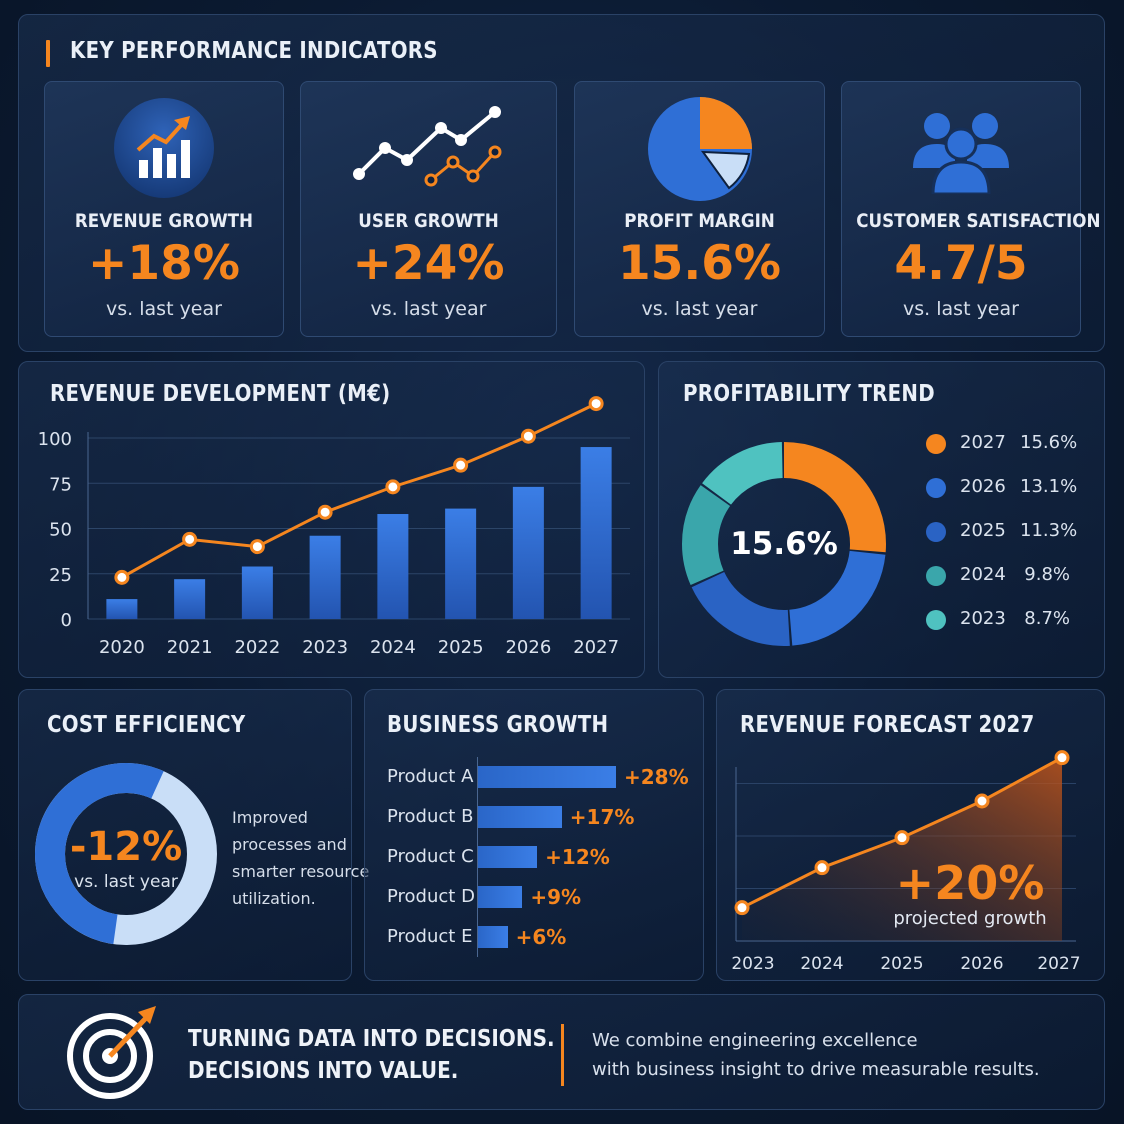 The image size is (1124, 1124). Describe the element at coordinates (602, 817) in the screenshot. I see `product-value: +17%` at that location.